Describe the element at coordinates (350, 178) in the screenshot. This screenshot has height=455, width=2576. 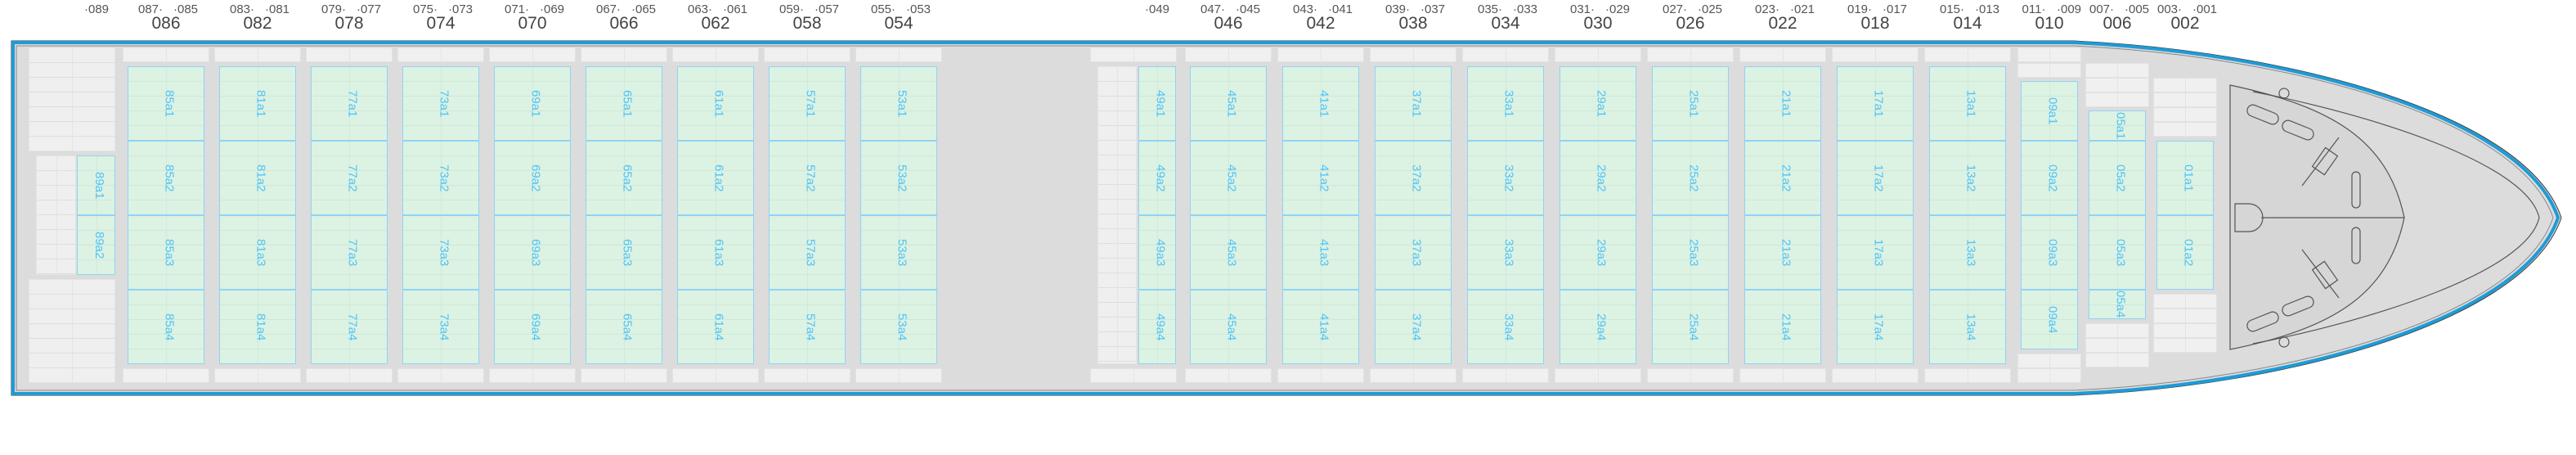
I see `container-slot: 77a2` at that location.